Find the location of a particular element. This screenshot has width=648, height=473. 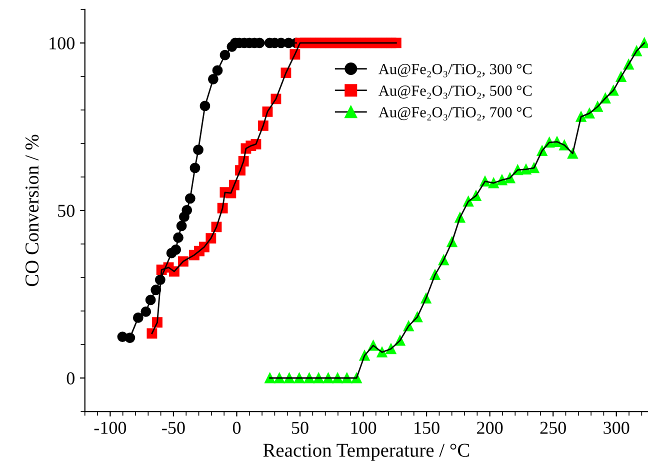

x-tick-label: 300 is located at coordinates (617, 428).